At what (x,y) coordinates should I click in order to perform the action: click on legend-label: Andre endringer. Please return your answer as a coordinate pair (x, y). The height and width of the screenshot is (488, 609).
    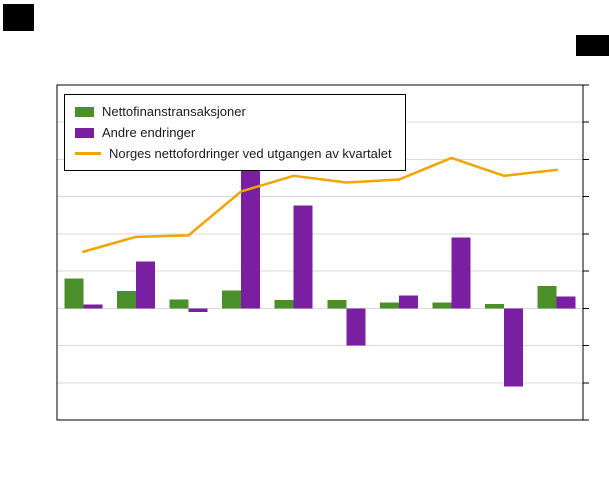
    Looking at the image, I should click on (149, 132).